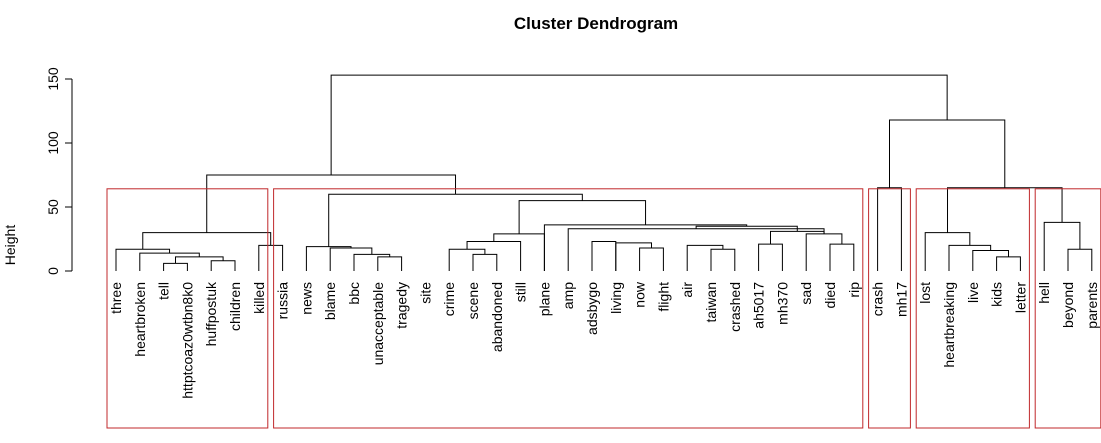 This screenshot has height=443, width=1101. Describe the element at coordinates (164, 291) in the screenshot. I see `leaf-label: tell` at that location.